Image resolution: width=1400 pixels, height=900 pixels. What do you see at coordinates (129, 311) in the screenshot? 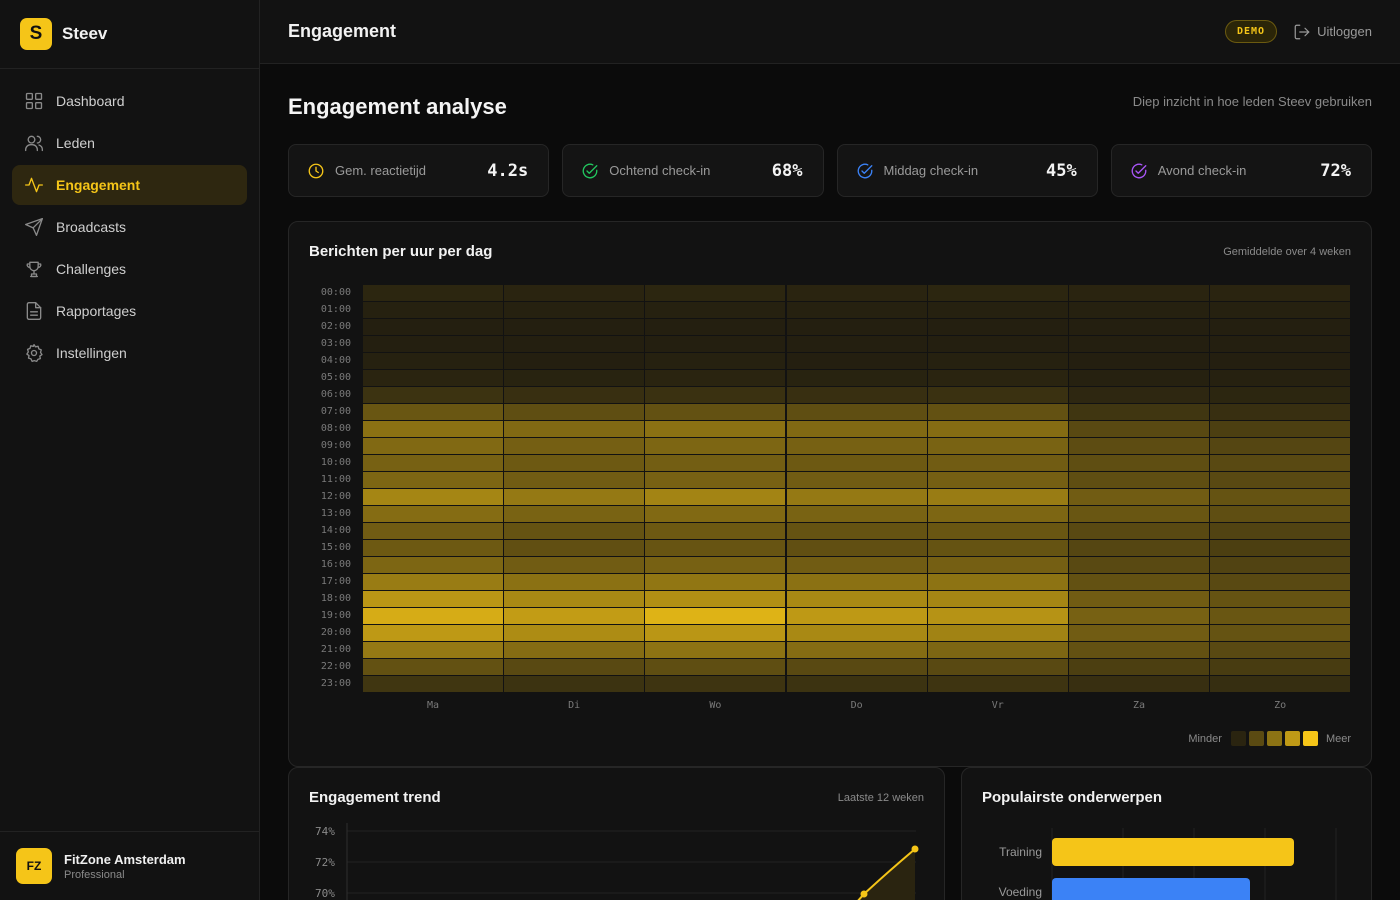
I see `sidebar-item-rapportages: Rapportages` at bounding box center [129, 311].